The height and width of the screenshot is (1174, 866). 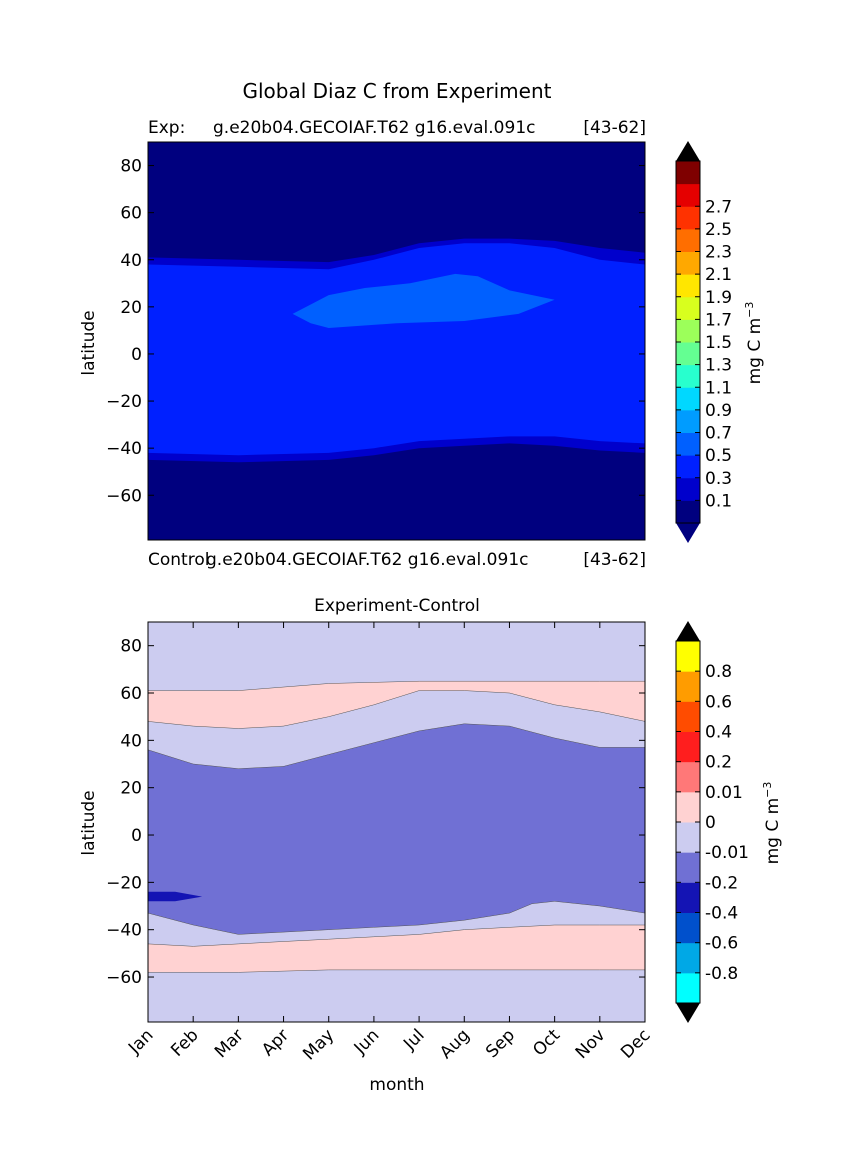 I want to click on bottom-colorbar-label: mg C m−3, so click(x=772, y=823).